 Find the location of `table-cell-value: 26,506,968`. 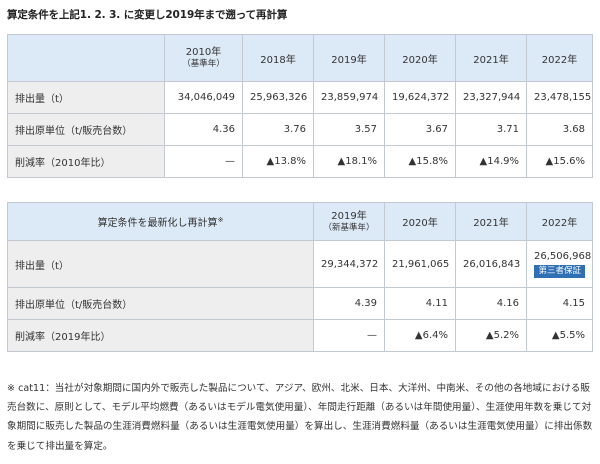

table-cell-value: 26,506,968 is located at coordinates (563, 256).